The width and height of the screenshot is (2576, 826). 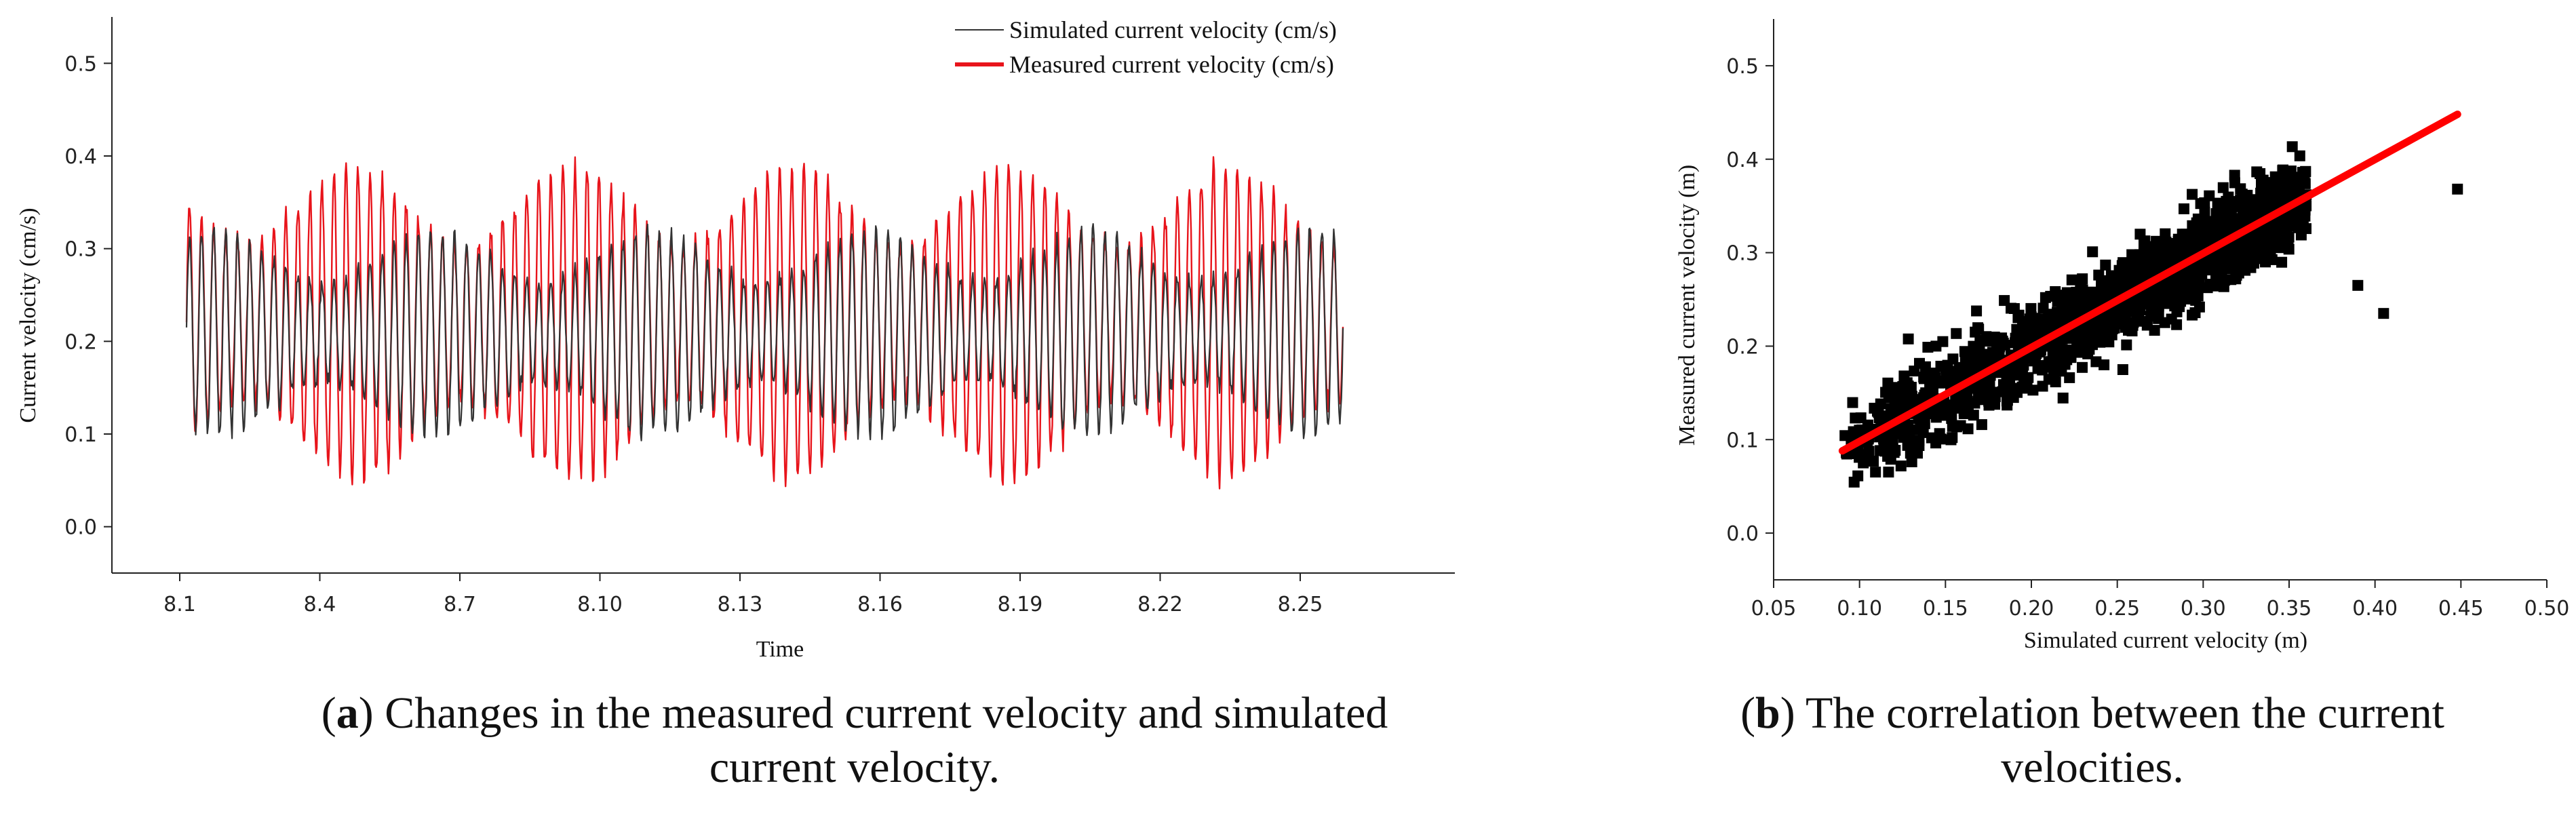 I want to click on x-tick-label: 8.4, so click(x=320, y=604).